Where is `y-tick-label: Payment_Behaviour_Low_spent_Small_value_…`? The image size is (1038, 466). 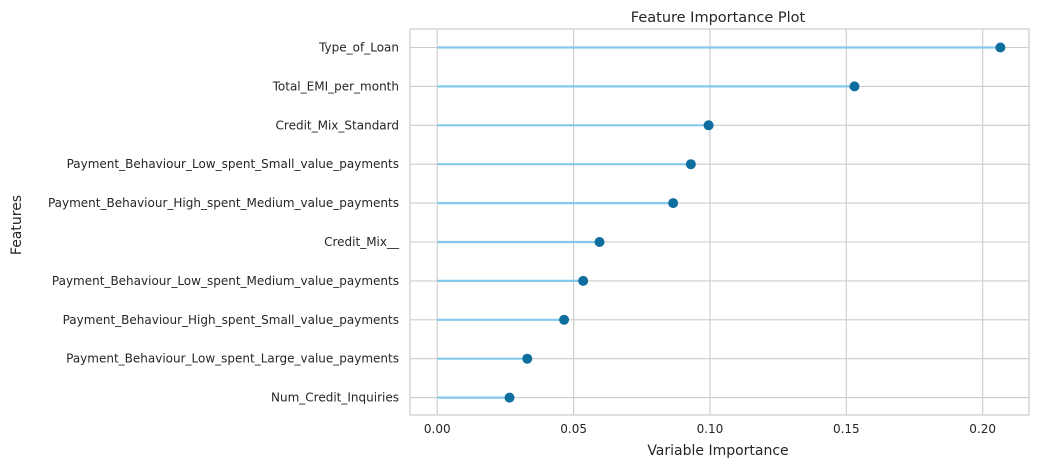 y-tick-label: Payment_Behaviour_Low_spent_Small_value_… is located at coordinates (233, 164).